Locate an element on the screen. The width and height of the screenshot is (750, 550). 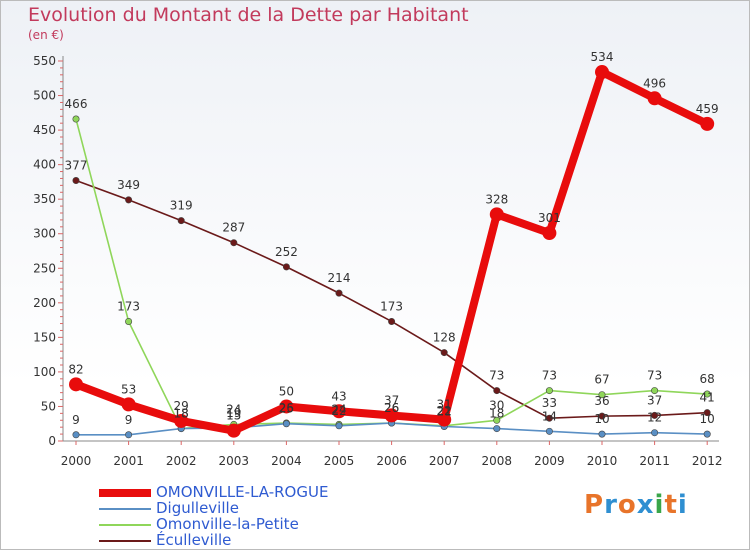
data-label: 41 is located at coordinates (707, 398).